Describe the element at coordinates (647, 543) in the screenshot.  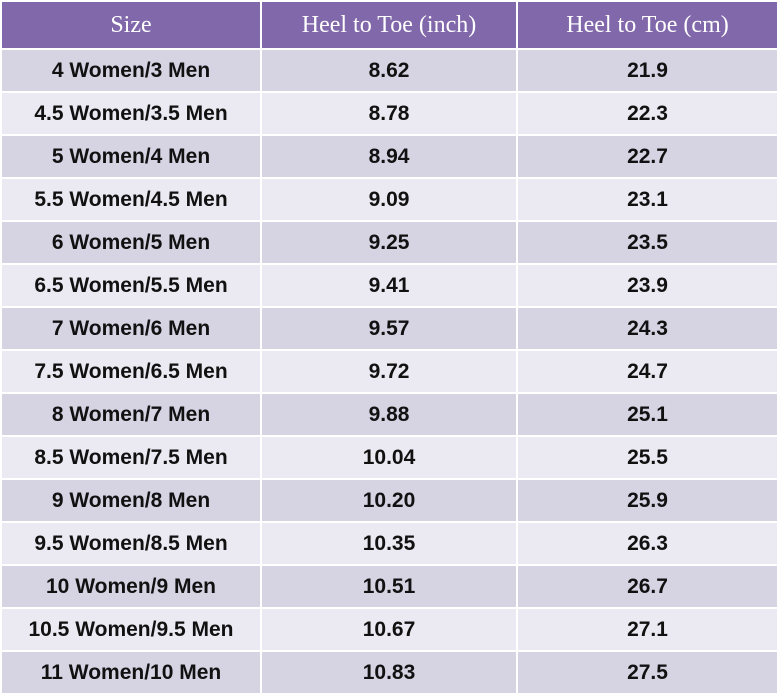
I see `table-cell: 26.3` at that location.